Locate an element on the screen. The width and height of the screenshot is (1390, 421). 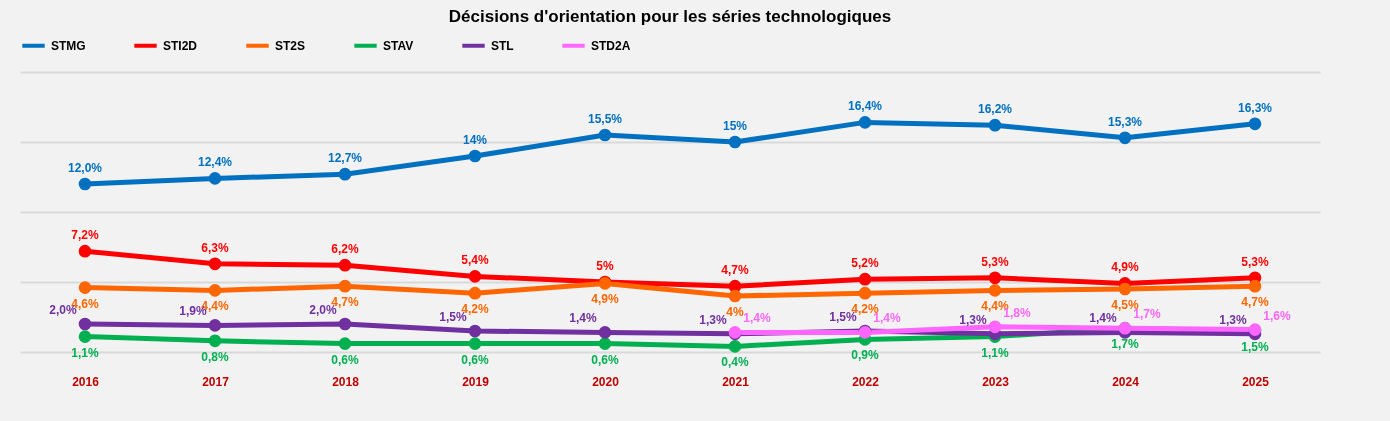
legend-label: STMG is located at coordinates (68, 45).